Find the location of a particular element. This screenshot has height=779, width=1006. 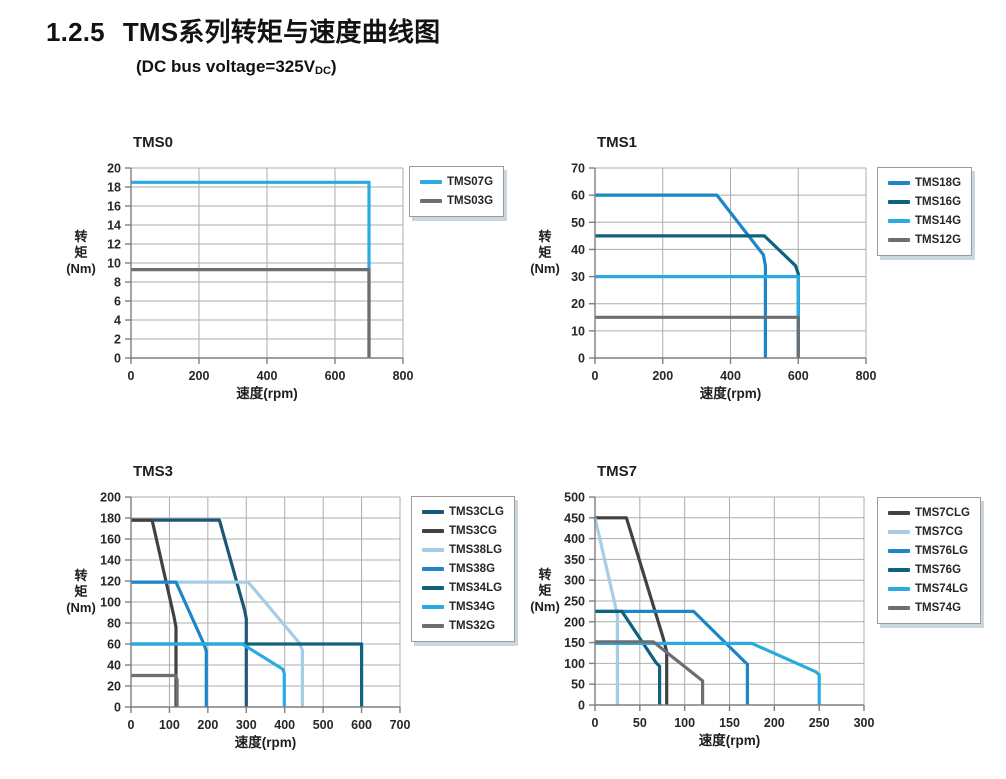

legend-item-TMS12G: TMS12G is located at coordinates (924, 240).